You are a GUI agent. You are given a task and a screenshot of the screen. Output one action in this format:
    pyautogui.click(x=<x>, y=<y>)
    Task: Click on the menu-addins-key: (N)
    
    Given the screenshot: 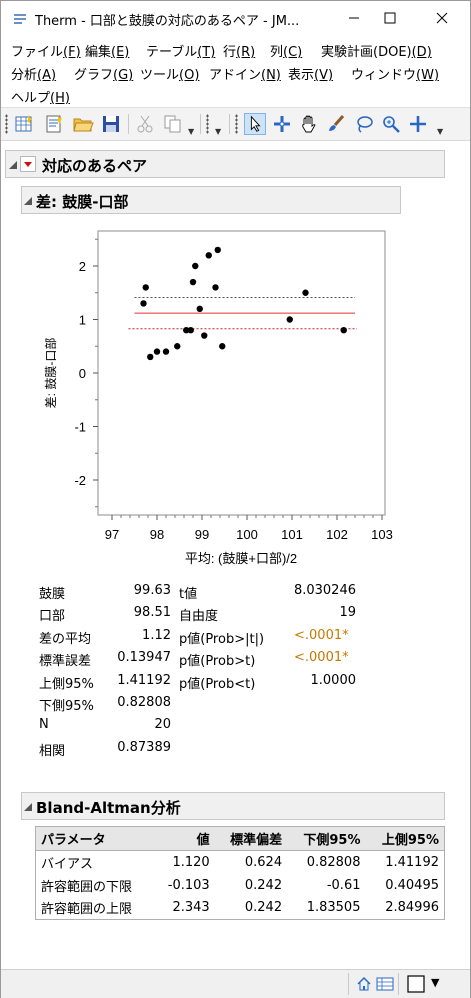 What is the action you would take?
    pyautogui.click(x=271, y=75)
    